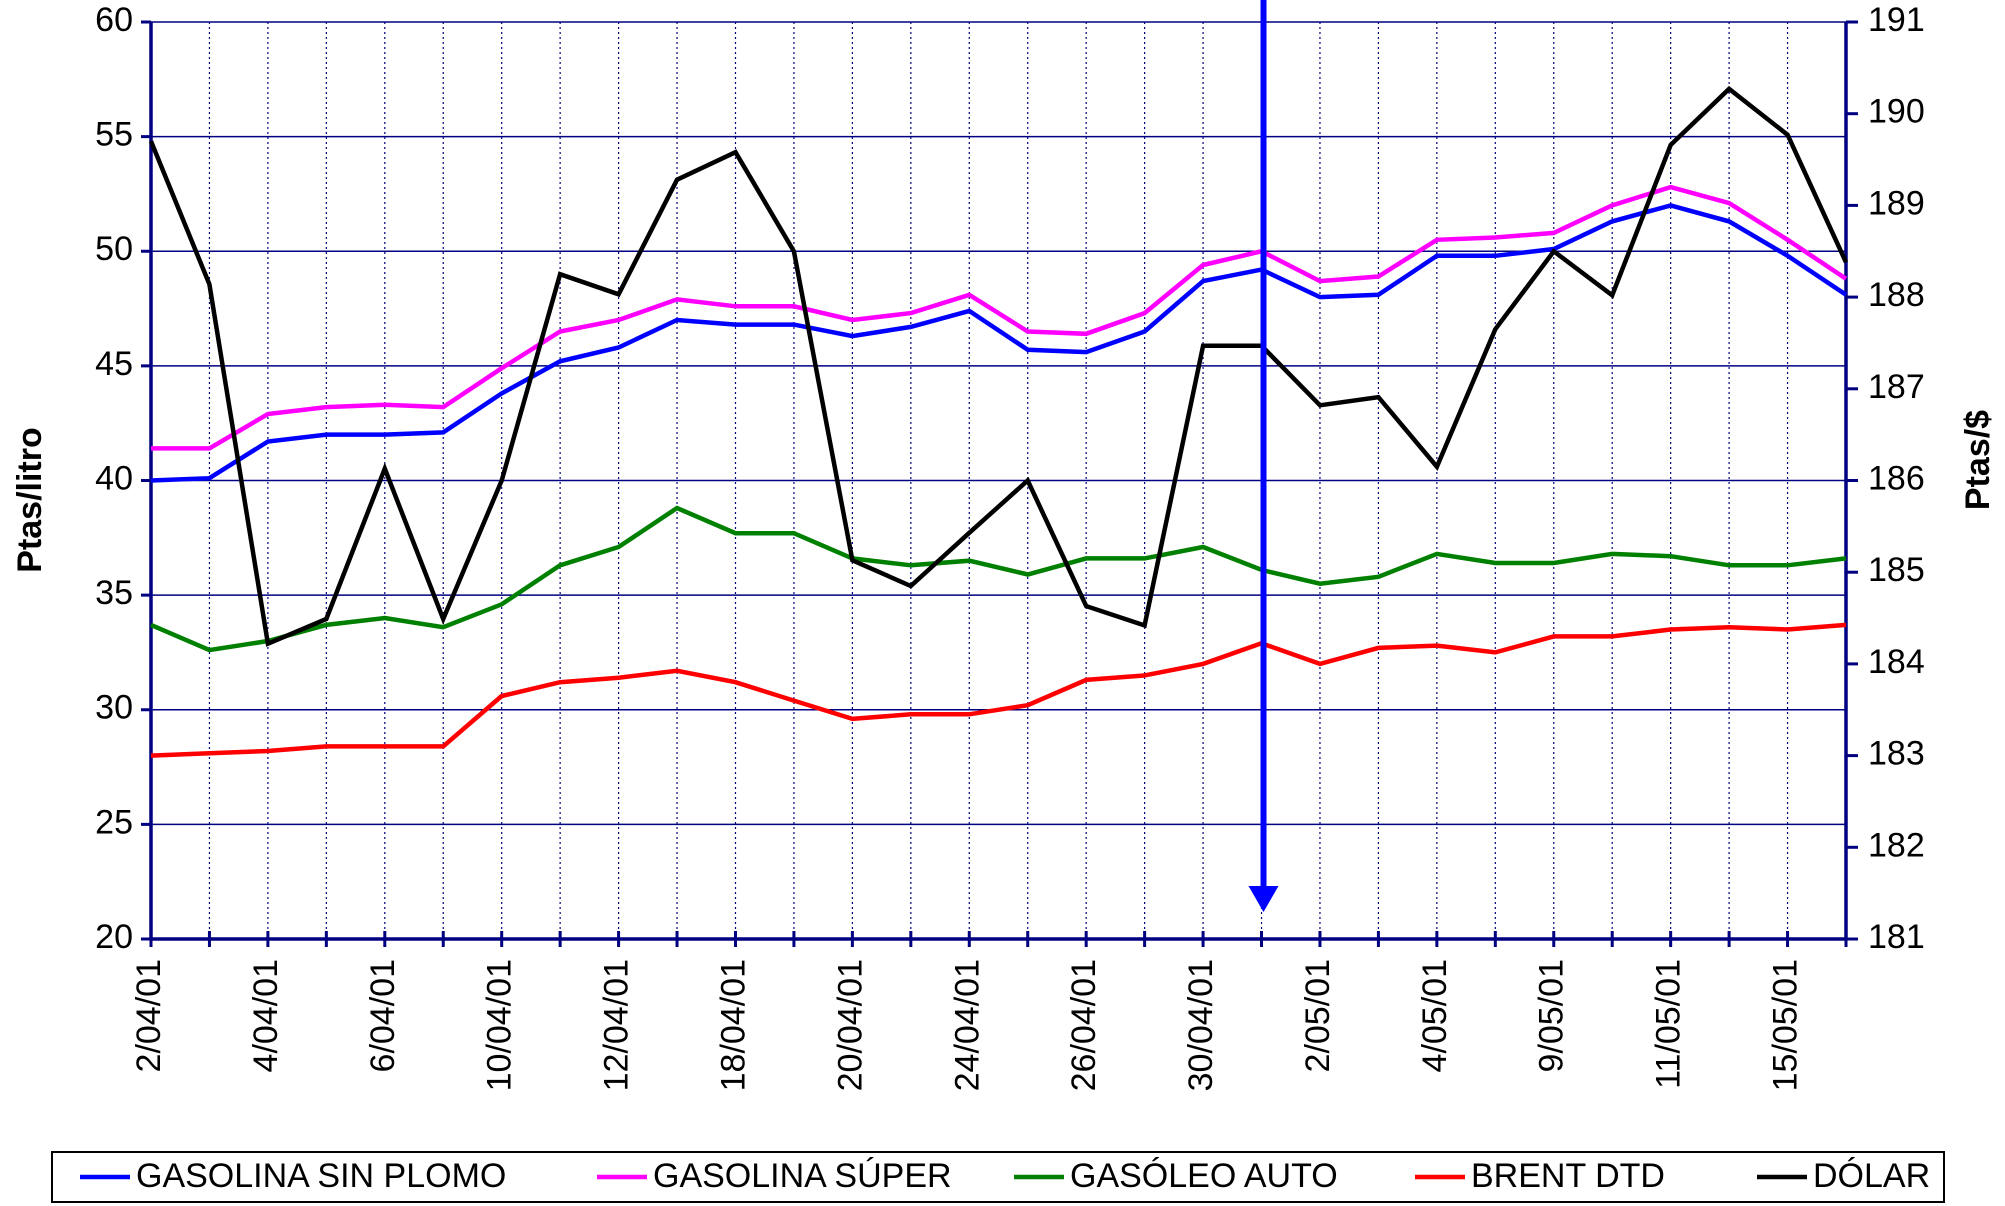 The height and width of the screenshot is (1206, 2005). What do you see at coordinates (30, 499) in the screenshot?
I see `y-axis-title: Ptas/litro` at bounding box center [30, 499].